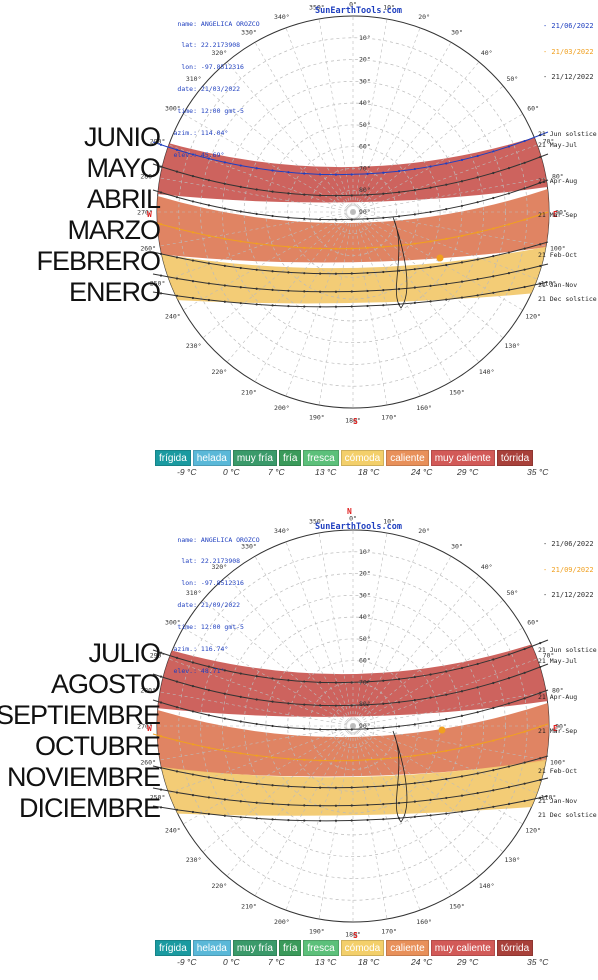  Describe the element at coordinates (457, 32) in the screenshot. I see `azimuth-tick-label: 30°` at that location.